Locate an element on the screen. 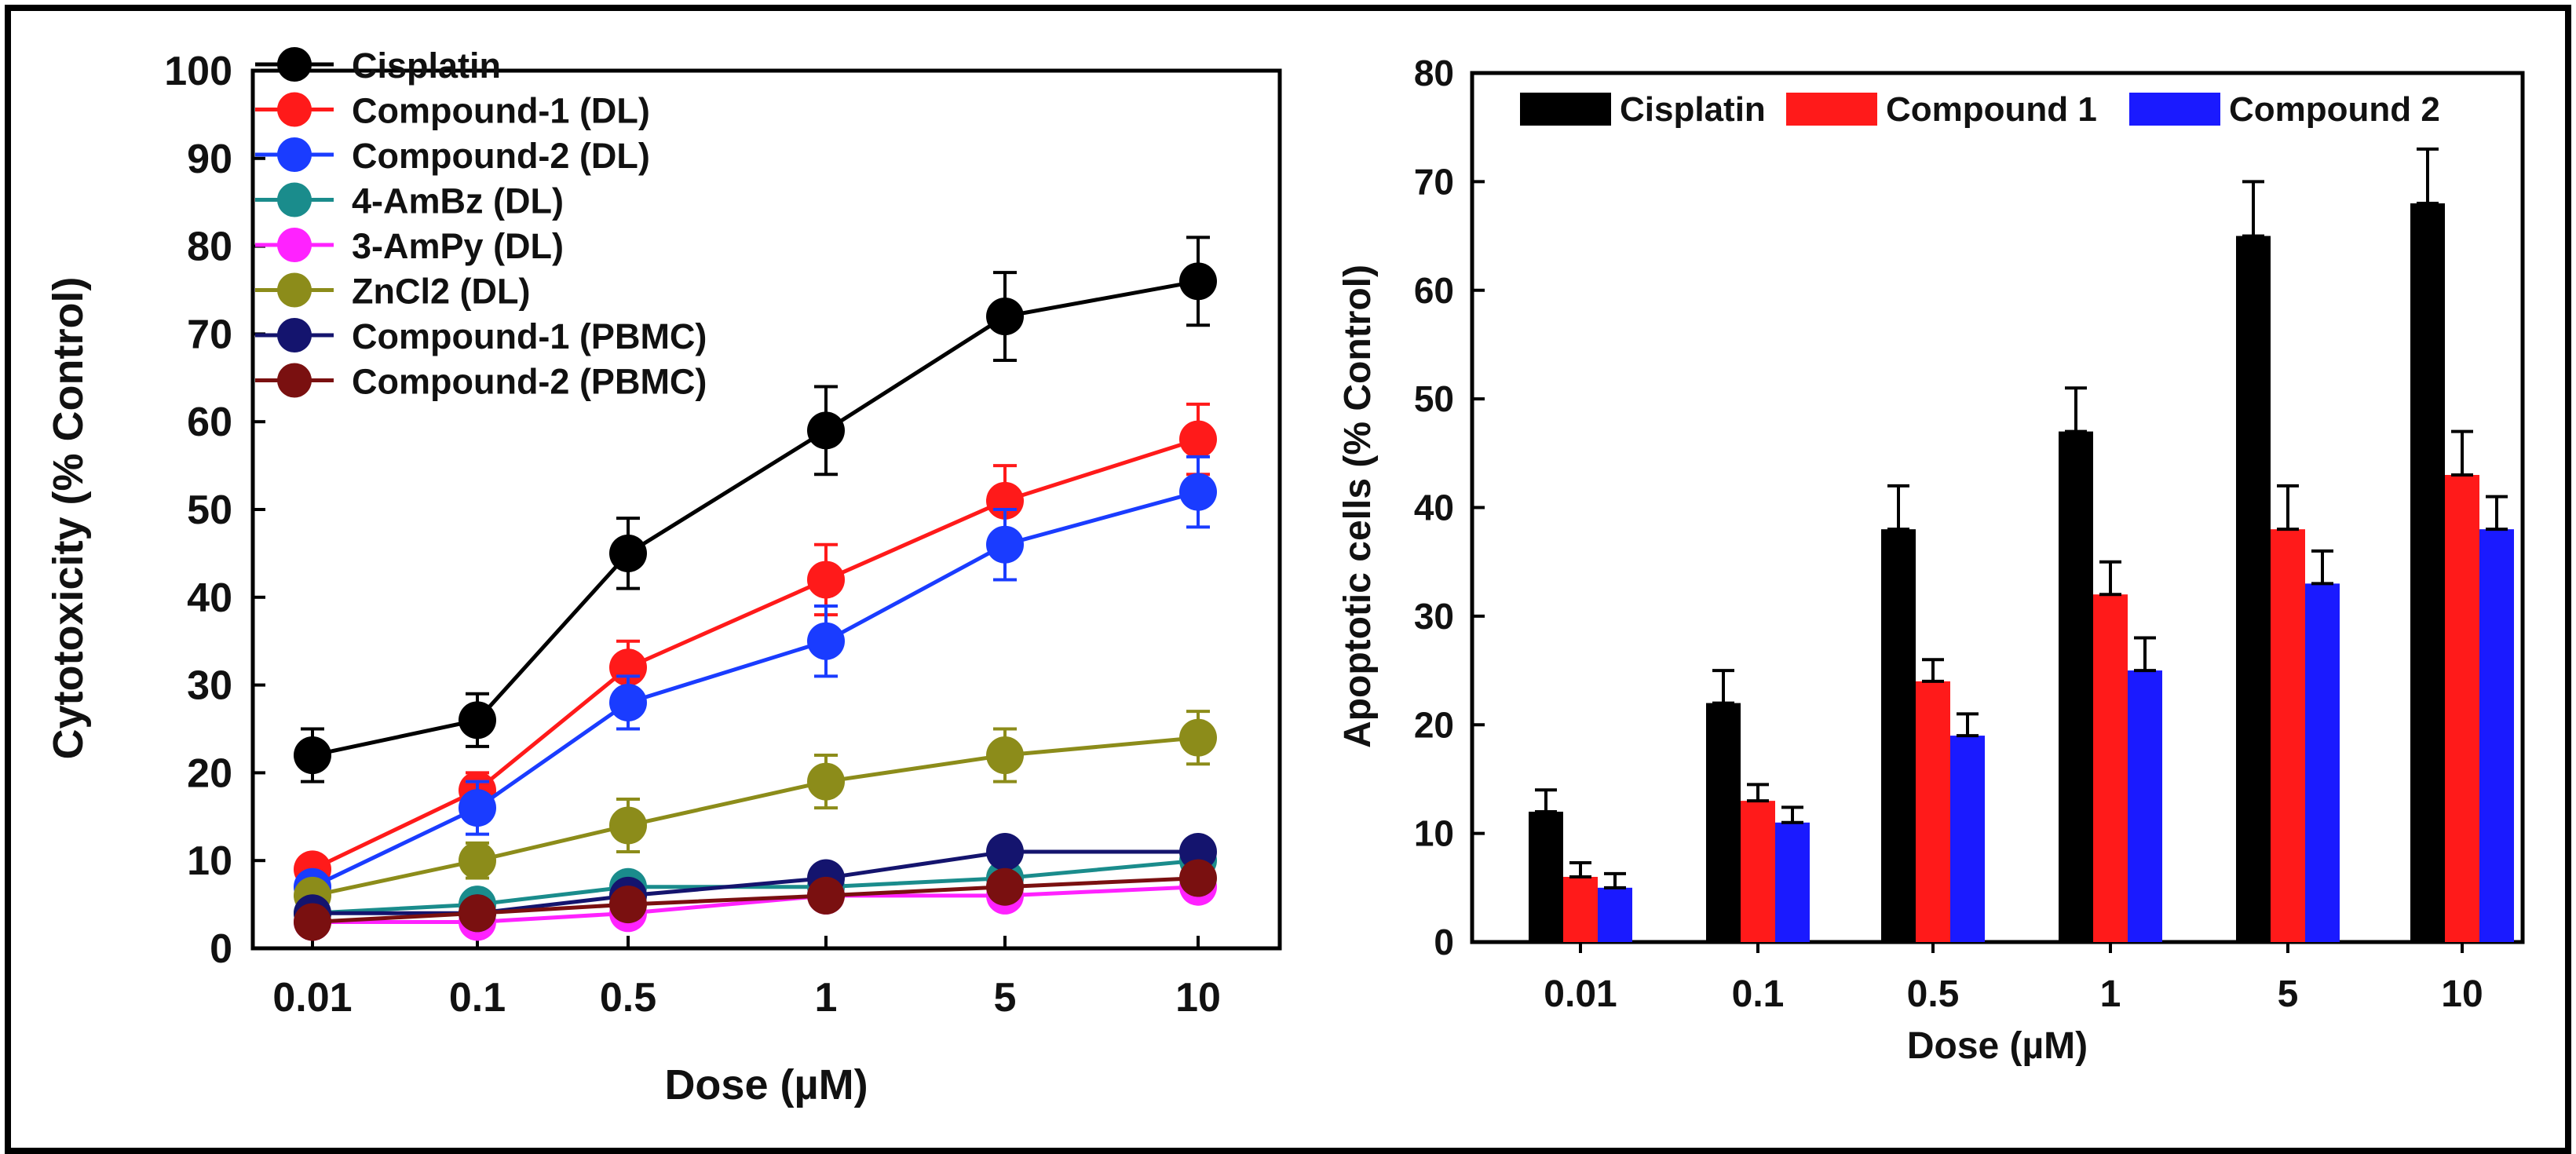 Image resolution: width=2576 pixels, height=1154 pixels. right-y-tick-label: 30 is located at coordinates (1434, 616).